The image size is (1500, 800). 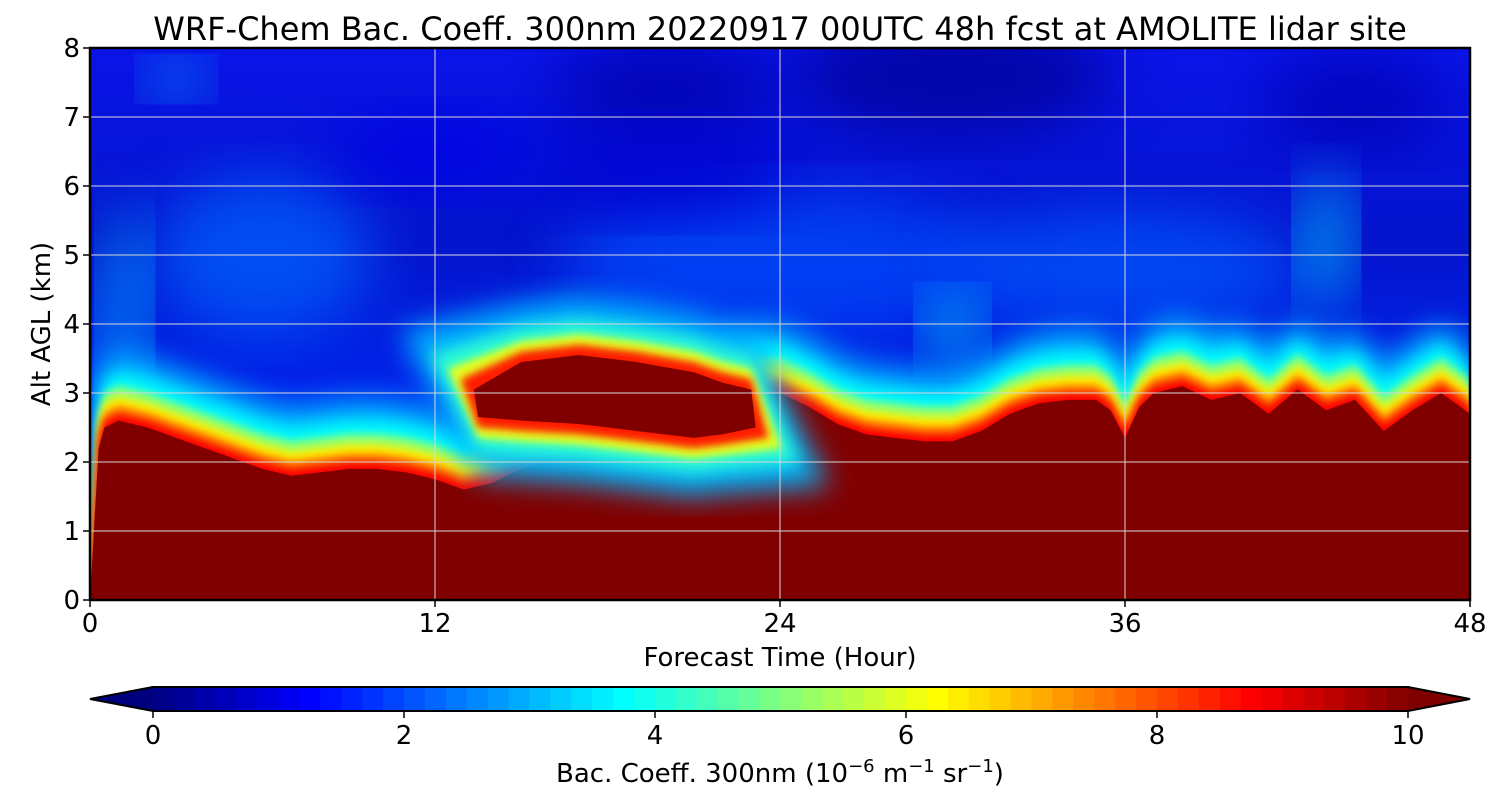 What do you see at coordinates (1124, 624) in the screenshot?
I see `x-tick-label: 36` at bounding box center [1124, 624].